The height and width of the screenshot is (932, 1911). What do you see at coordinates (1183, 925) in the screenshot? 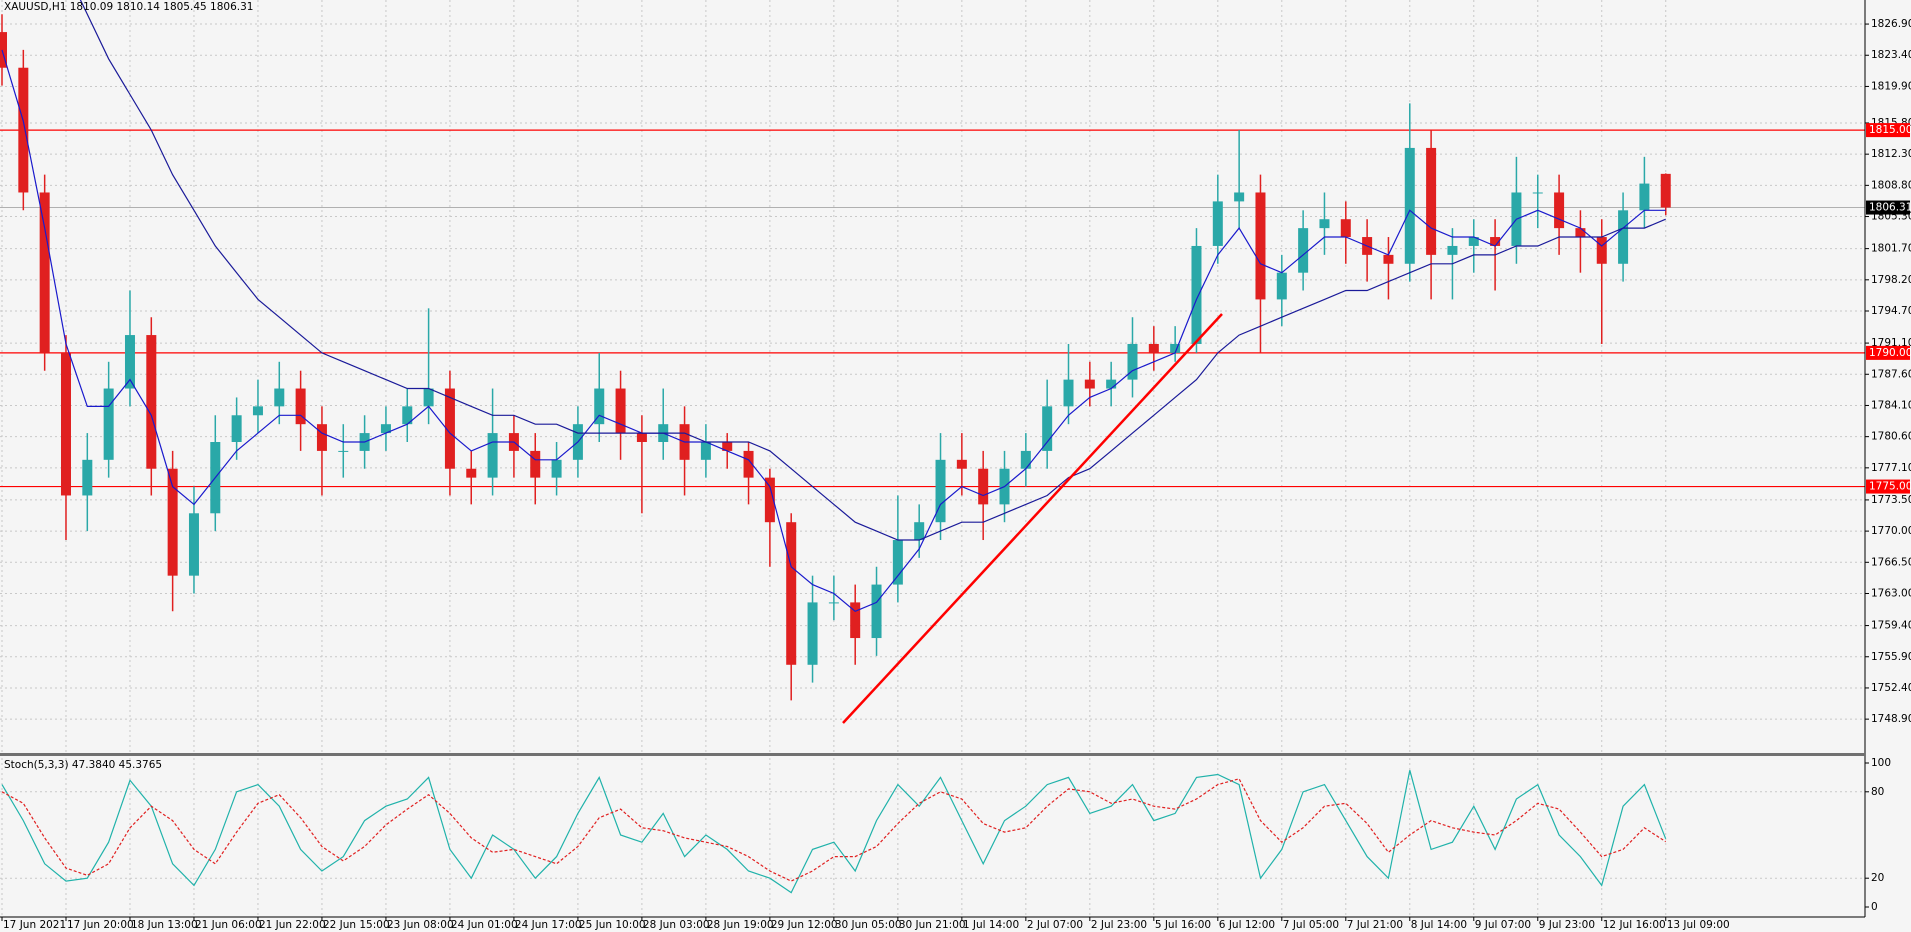
I see `x-tick-label: 5 Jul 16:00` at bounding box center [1183, 925].